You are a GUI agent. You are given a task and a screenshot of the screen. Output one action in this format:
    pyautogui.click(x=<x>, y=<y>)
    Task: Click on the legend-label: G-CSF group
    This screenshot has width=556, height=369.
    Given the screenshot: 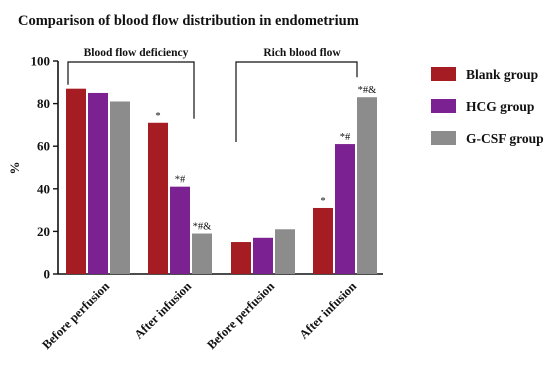 What is the action you would take?
    pyautogui.click(x=505, y=138)
    